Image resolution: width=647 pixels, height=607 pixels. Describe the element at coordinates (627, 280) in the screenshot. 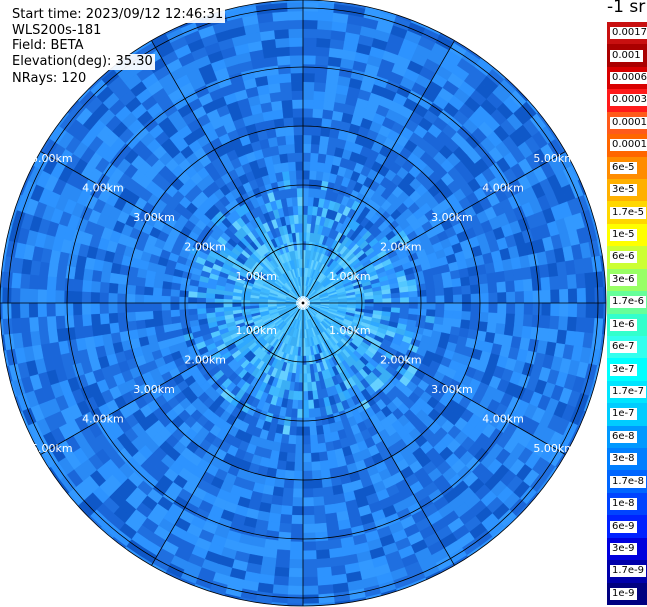

I see `colorbar-segment: 3e-6` at that location.